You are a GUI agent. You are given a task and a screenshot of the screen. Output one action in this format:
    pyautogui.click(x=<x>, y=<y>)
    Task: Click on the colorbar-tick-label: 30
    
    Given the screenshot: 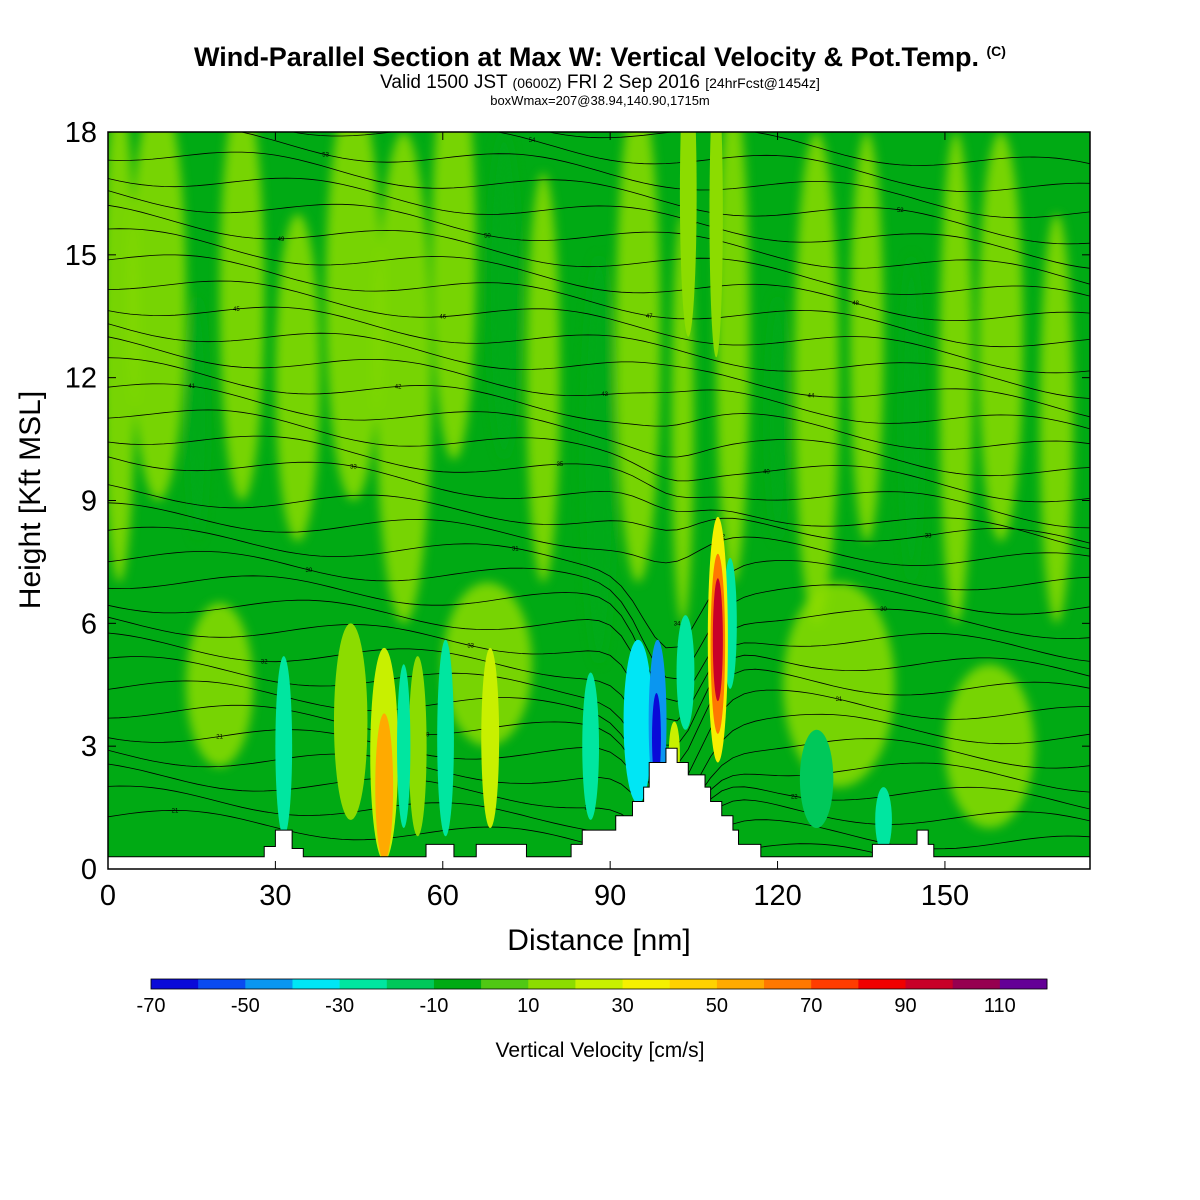 What is the action you would take?
    pyautogui.click(x=622, y=1006)
    